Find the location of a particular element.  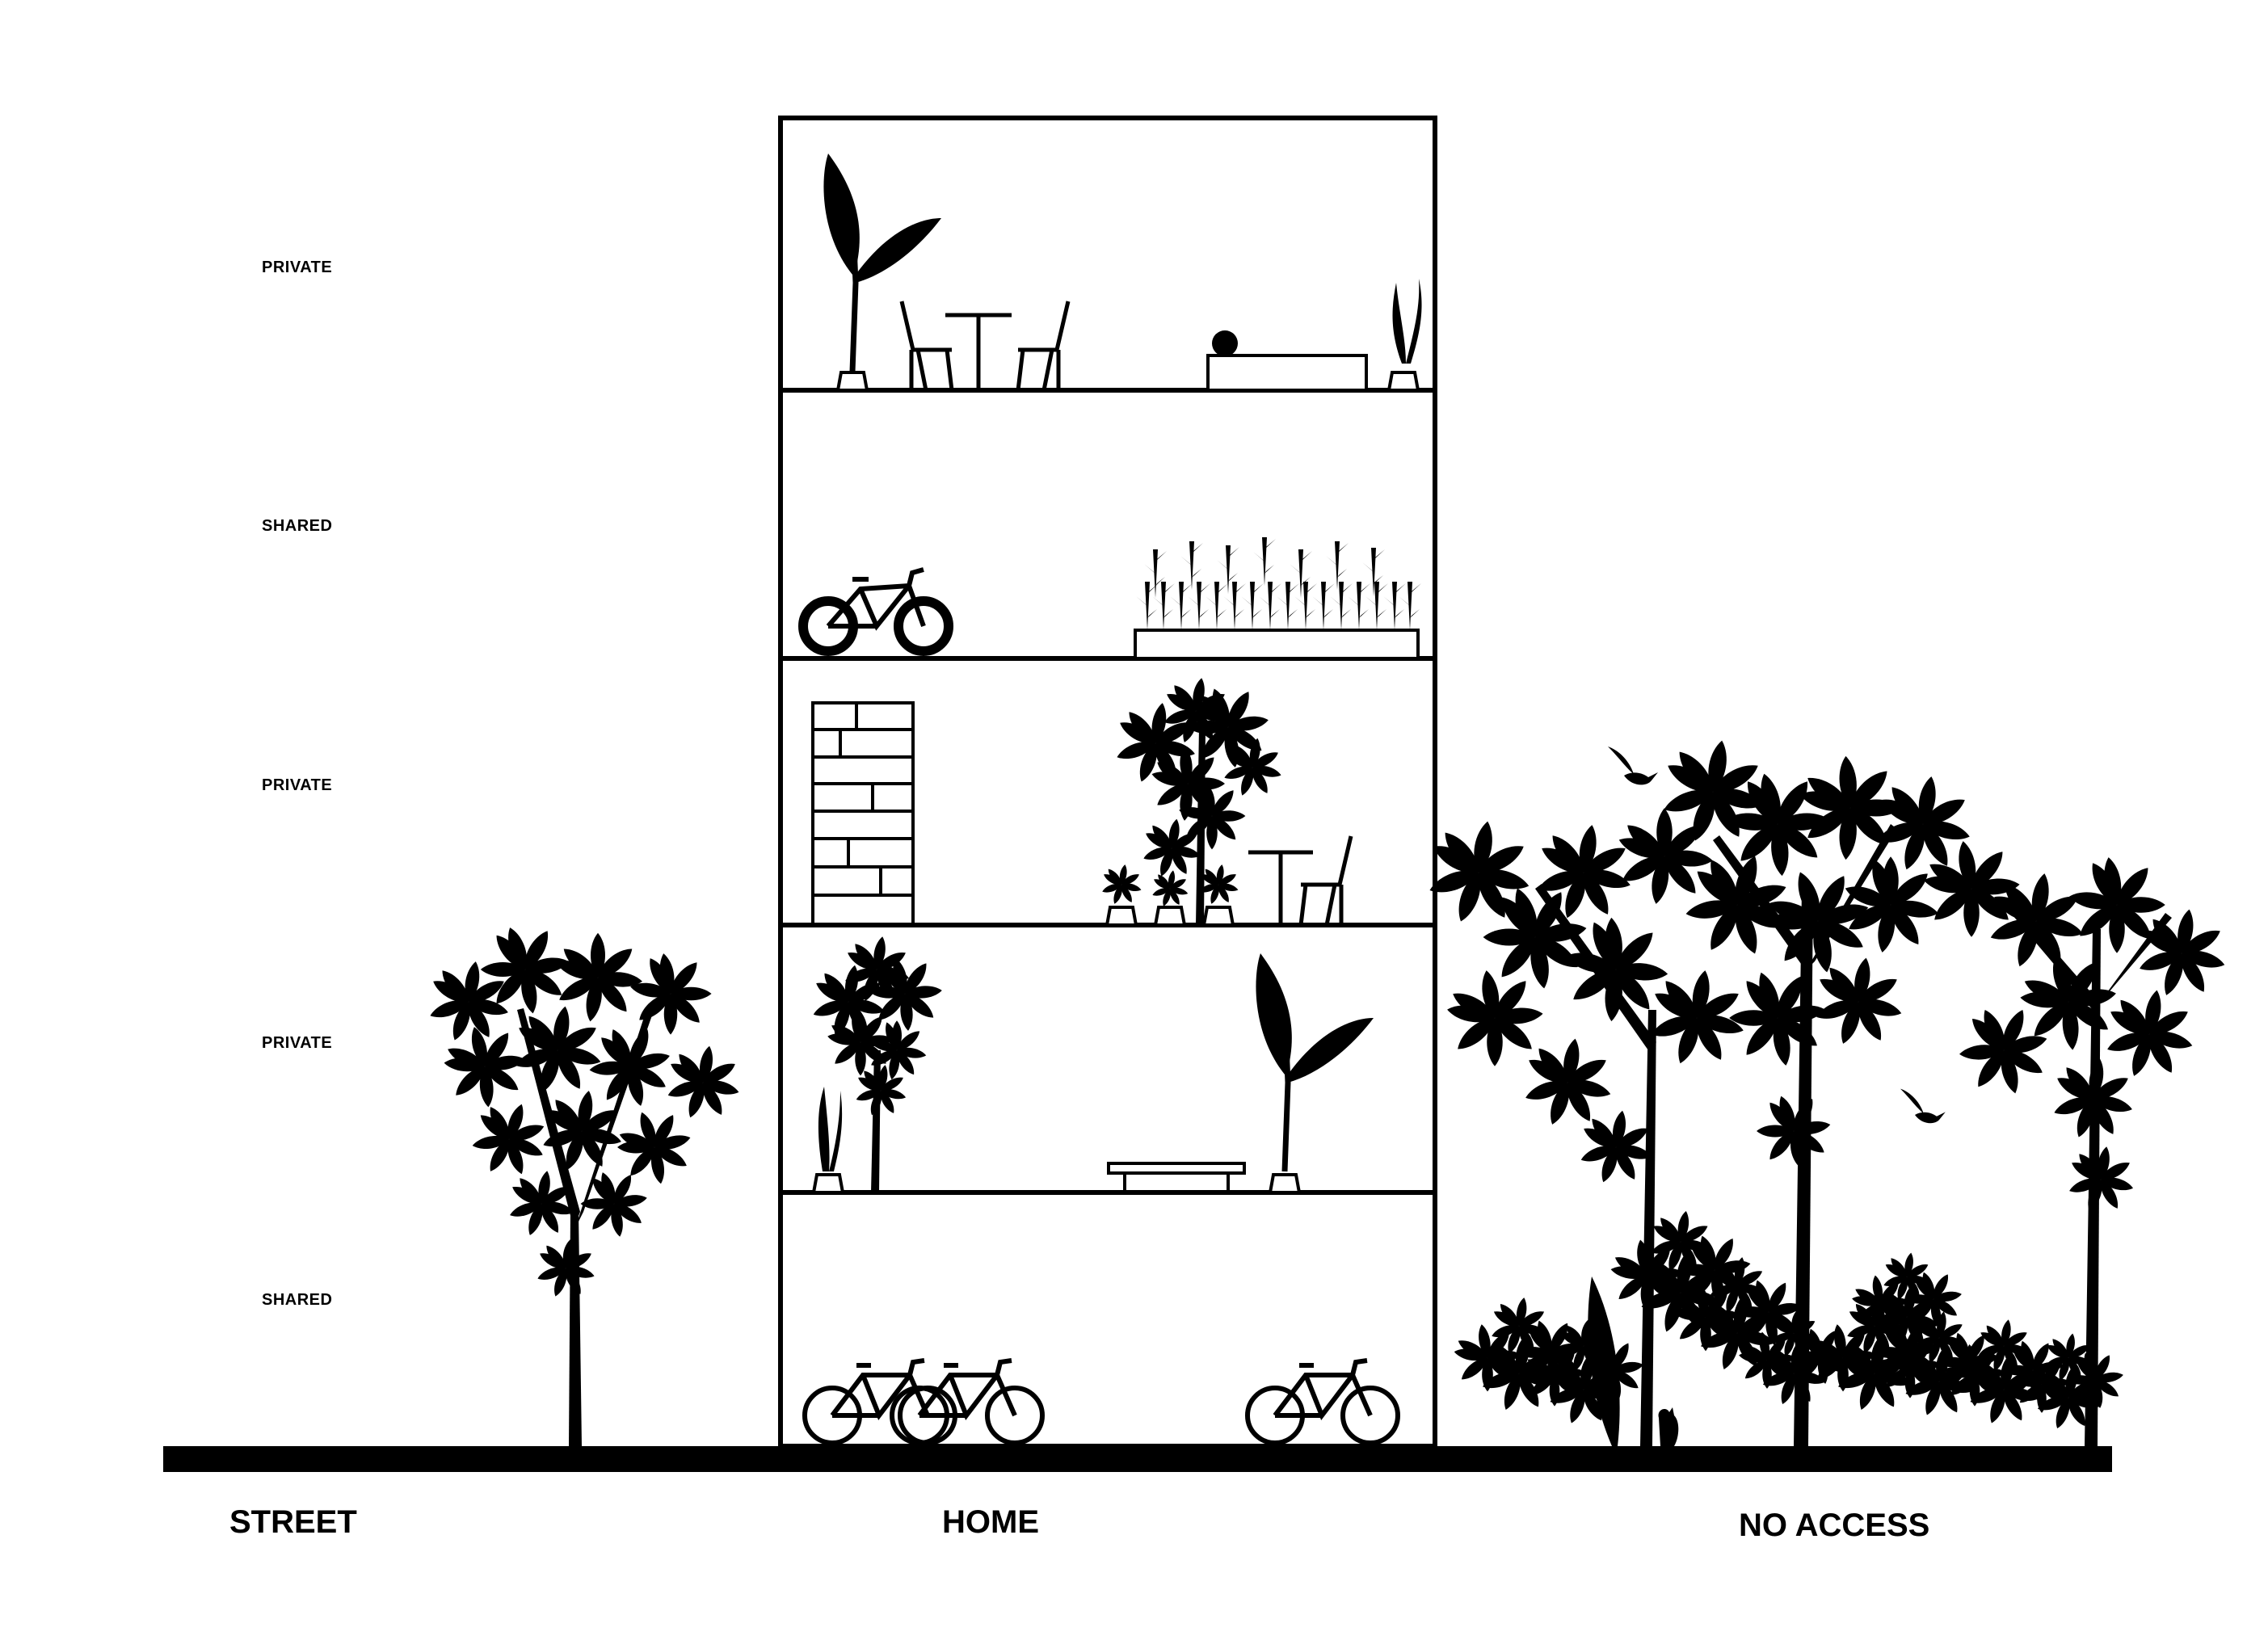

floor-label-level-2: PRIVATE is located at coordinates (297, 1043).